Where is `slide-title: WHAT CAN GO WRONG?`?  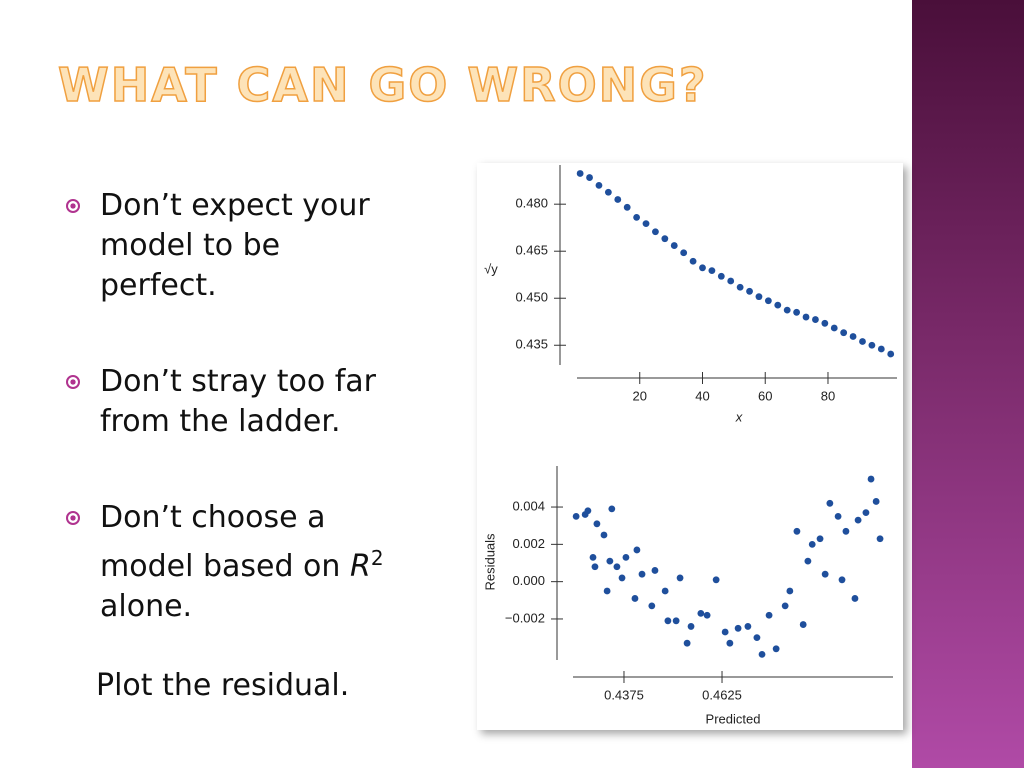
slide-title: WHAT CAN GO WRONG? is located at coordinates (382, 85).